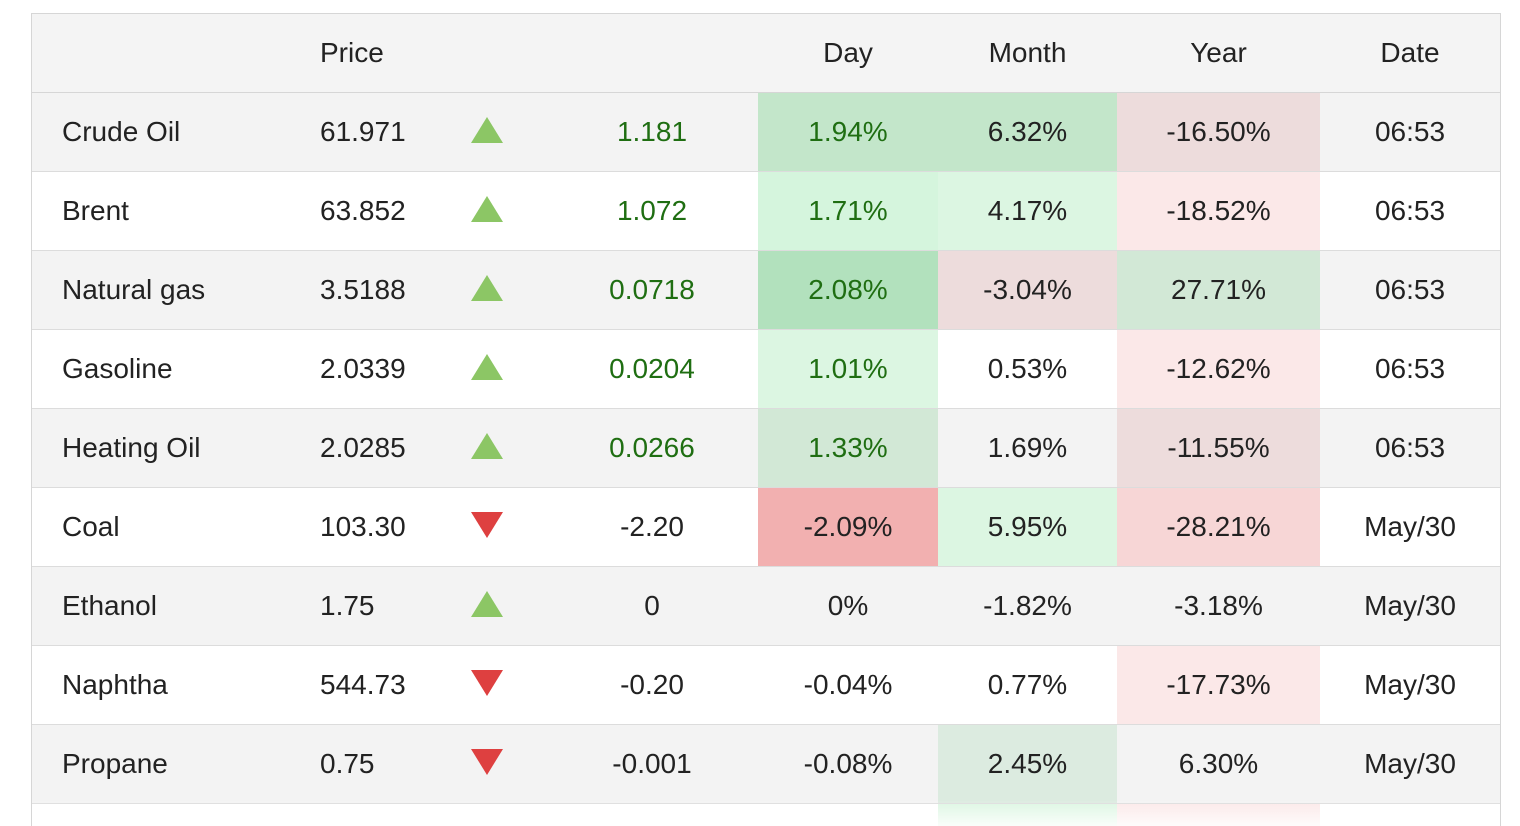 The height and width of the screenshot is (826, 1520). Describe the element at coordinates (1218, 53) in the screenshot. I see `header-year: Year` at that location.